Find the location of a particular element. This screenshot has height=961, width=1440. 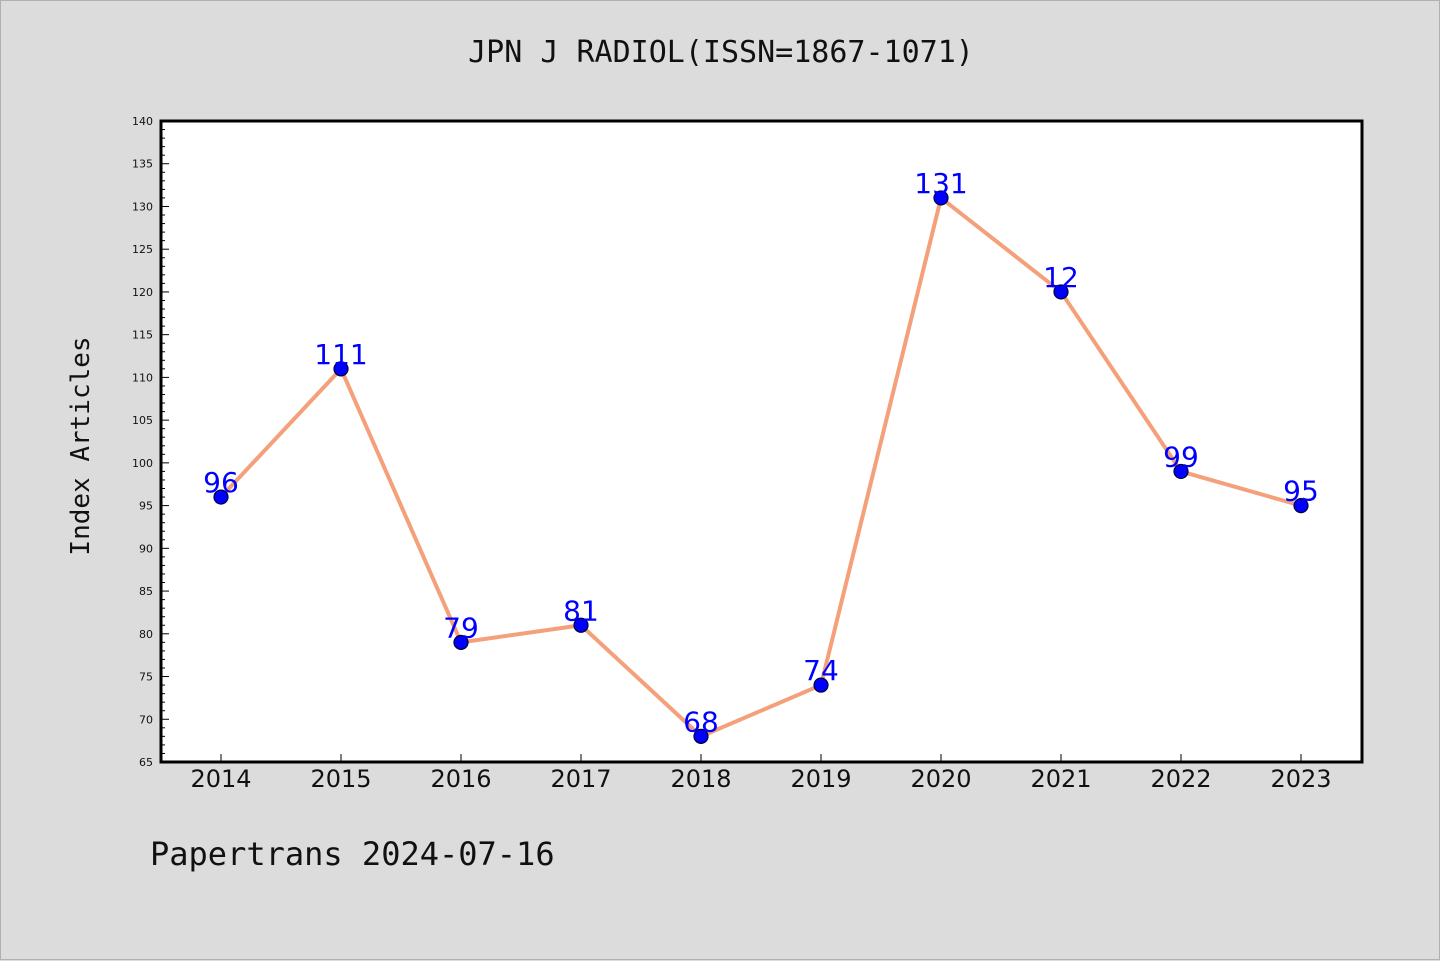

data-label: 74 is located at coordinates (821, 670).